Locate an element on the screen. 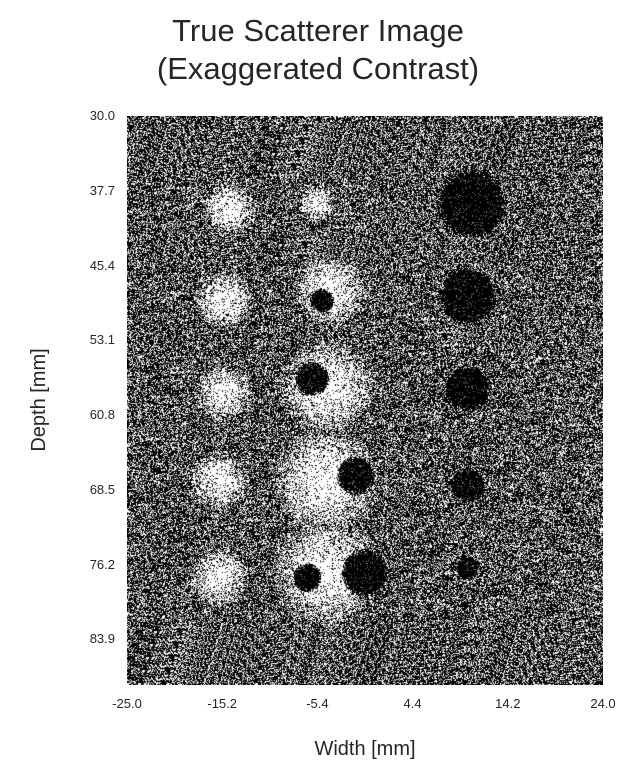  y-tick-label: 53.1 is located at coordinates (102, 340).